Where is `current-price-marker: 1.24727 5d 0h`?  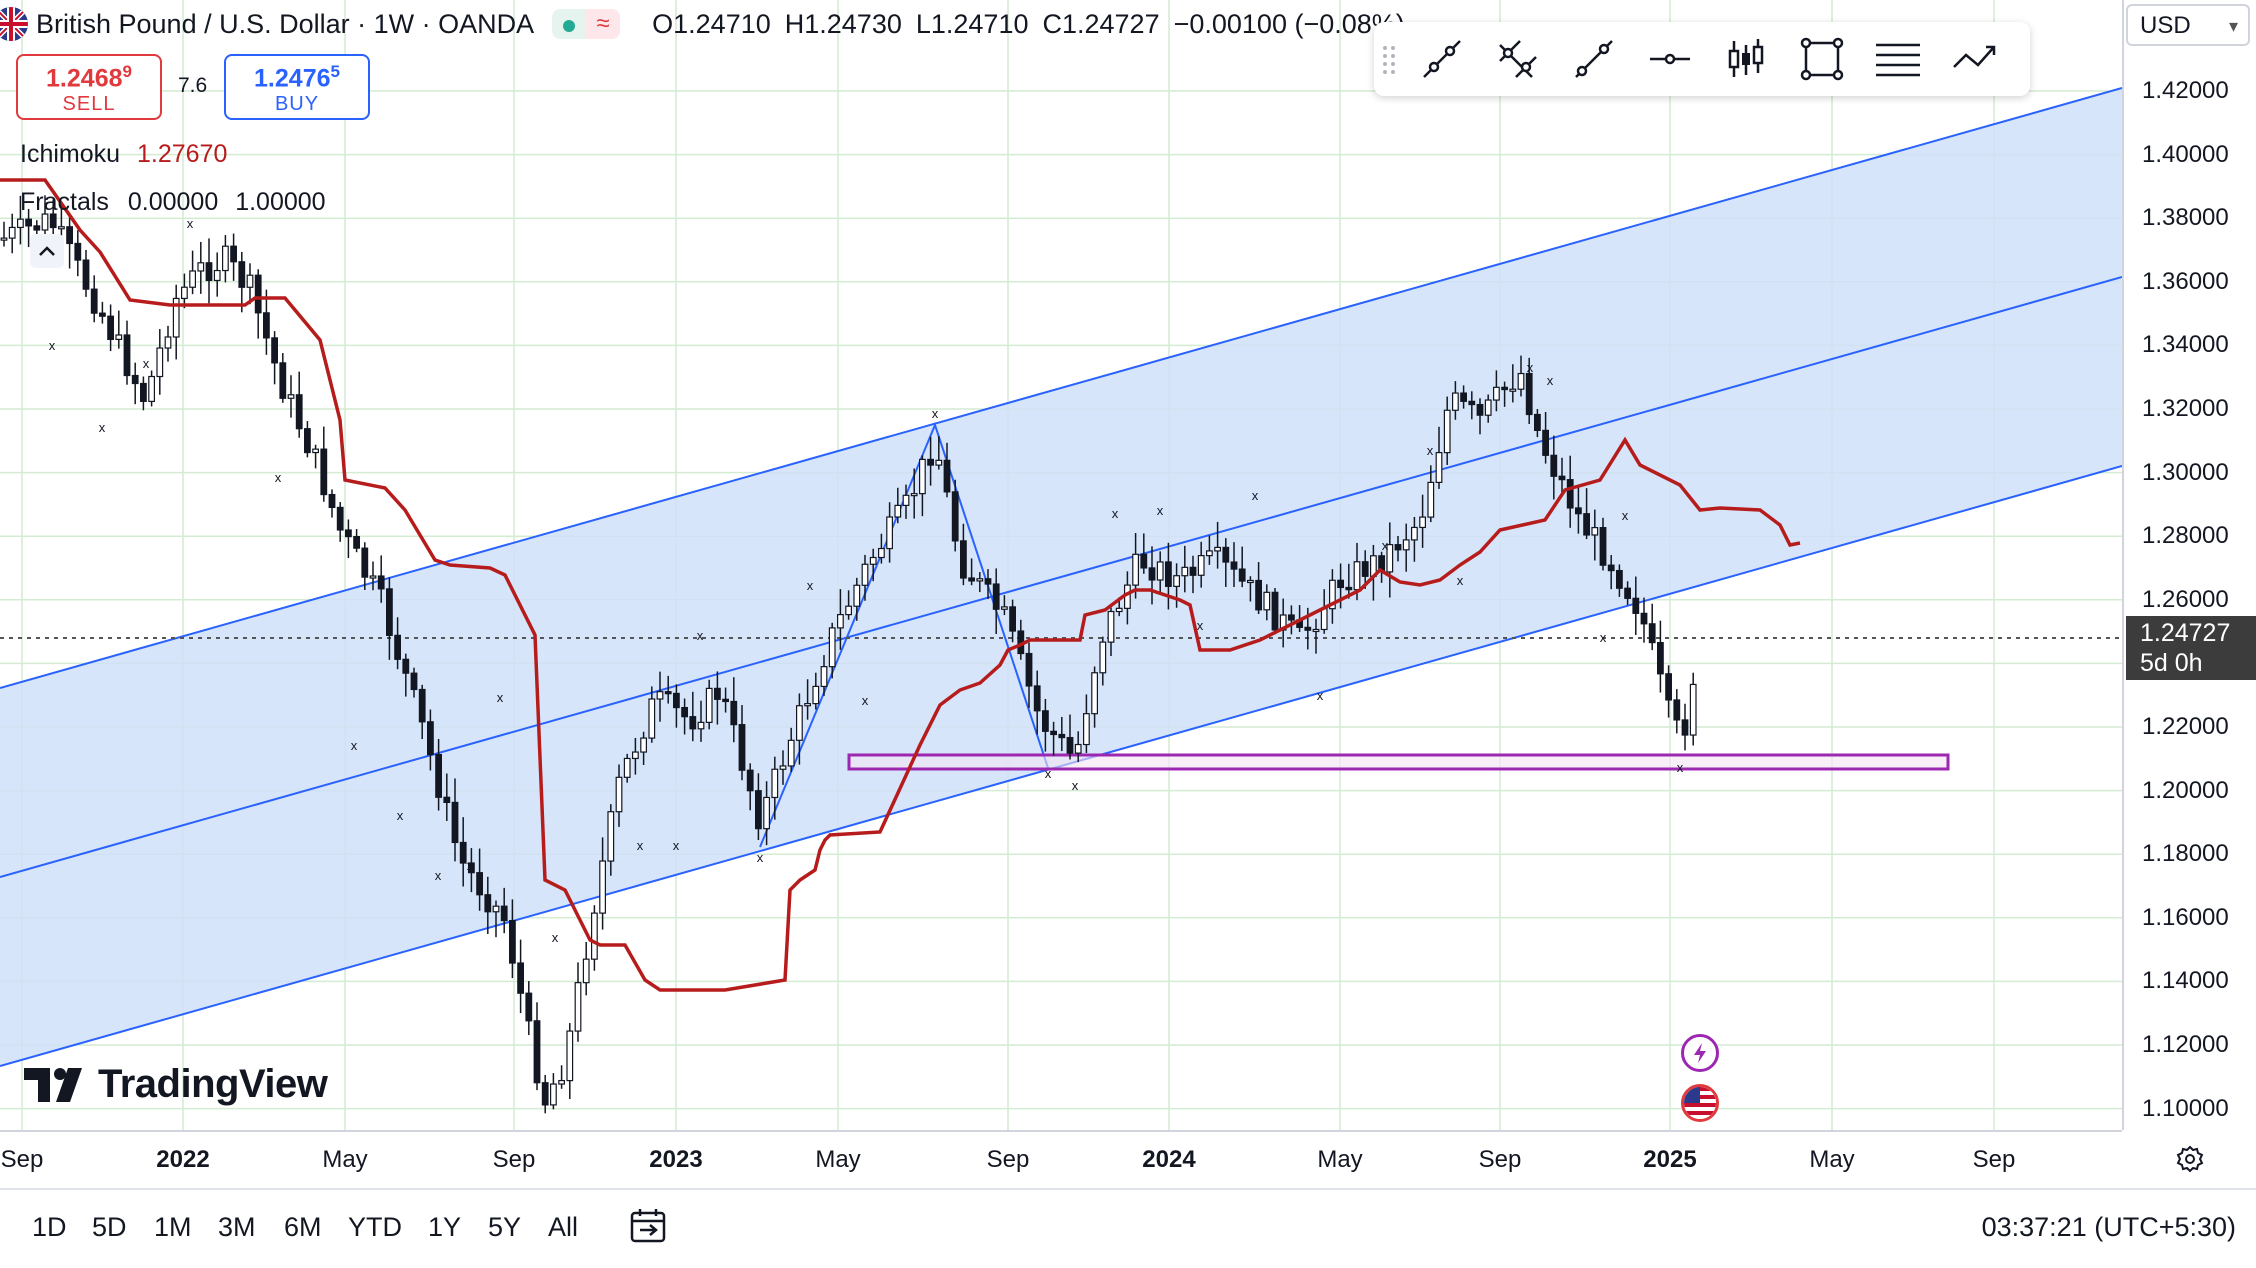 current-price-marker: 1.24727 5d 0h is located at coordinates (2191, 648).